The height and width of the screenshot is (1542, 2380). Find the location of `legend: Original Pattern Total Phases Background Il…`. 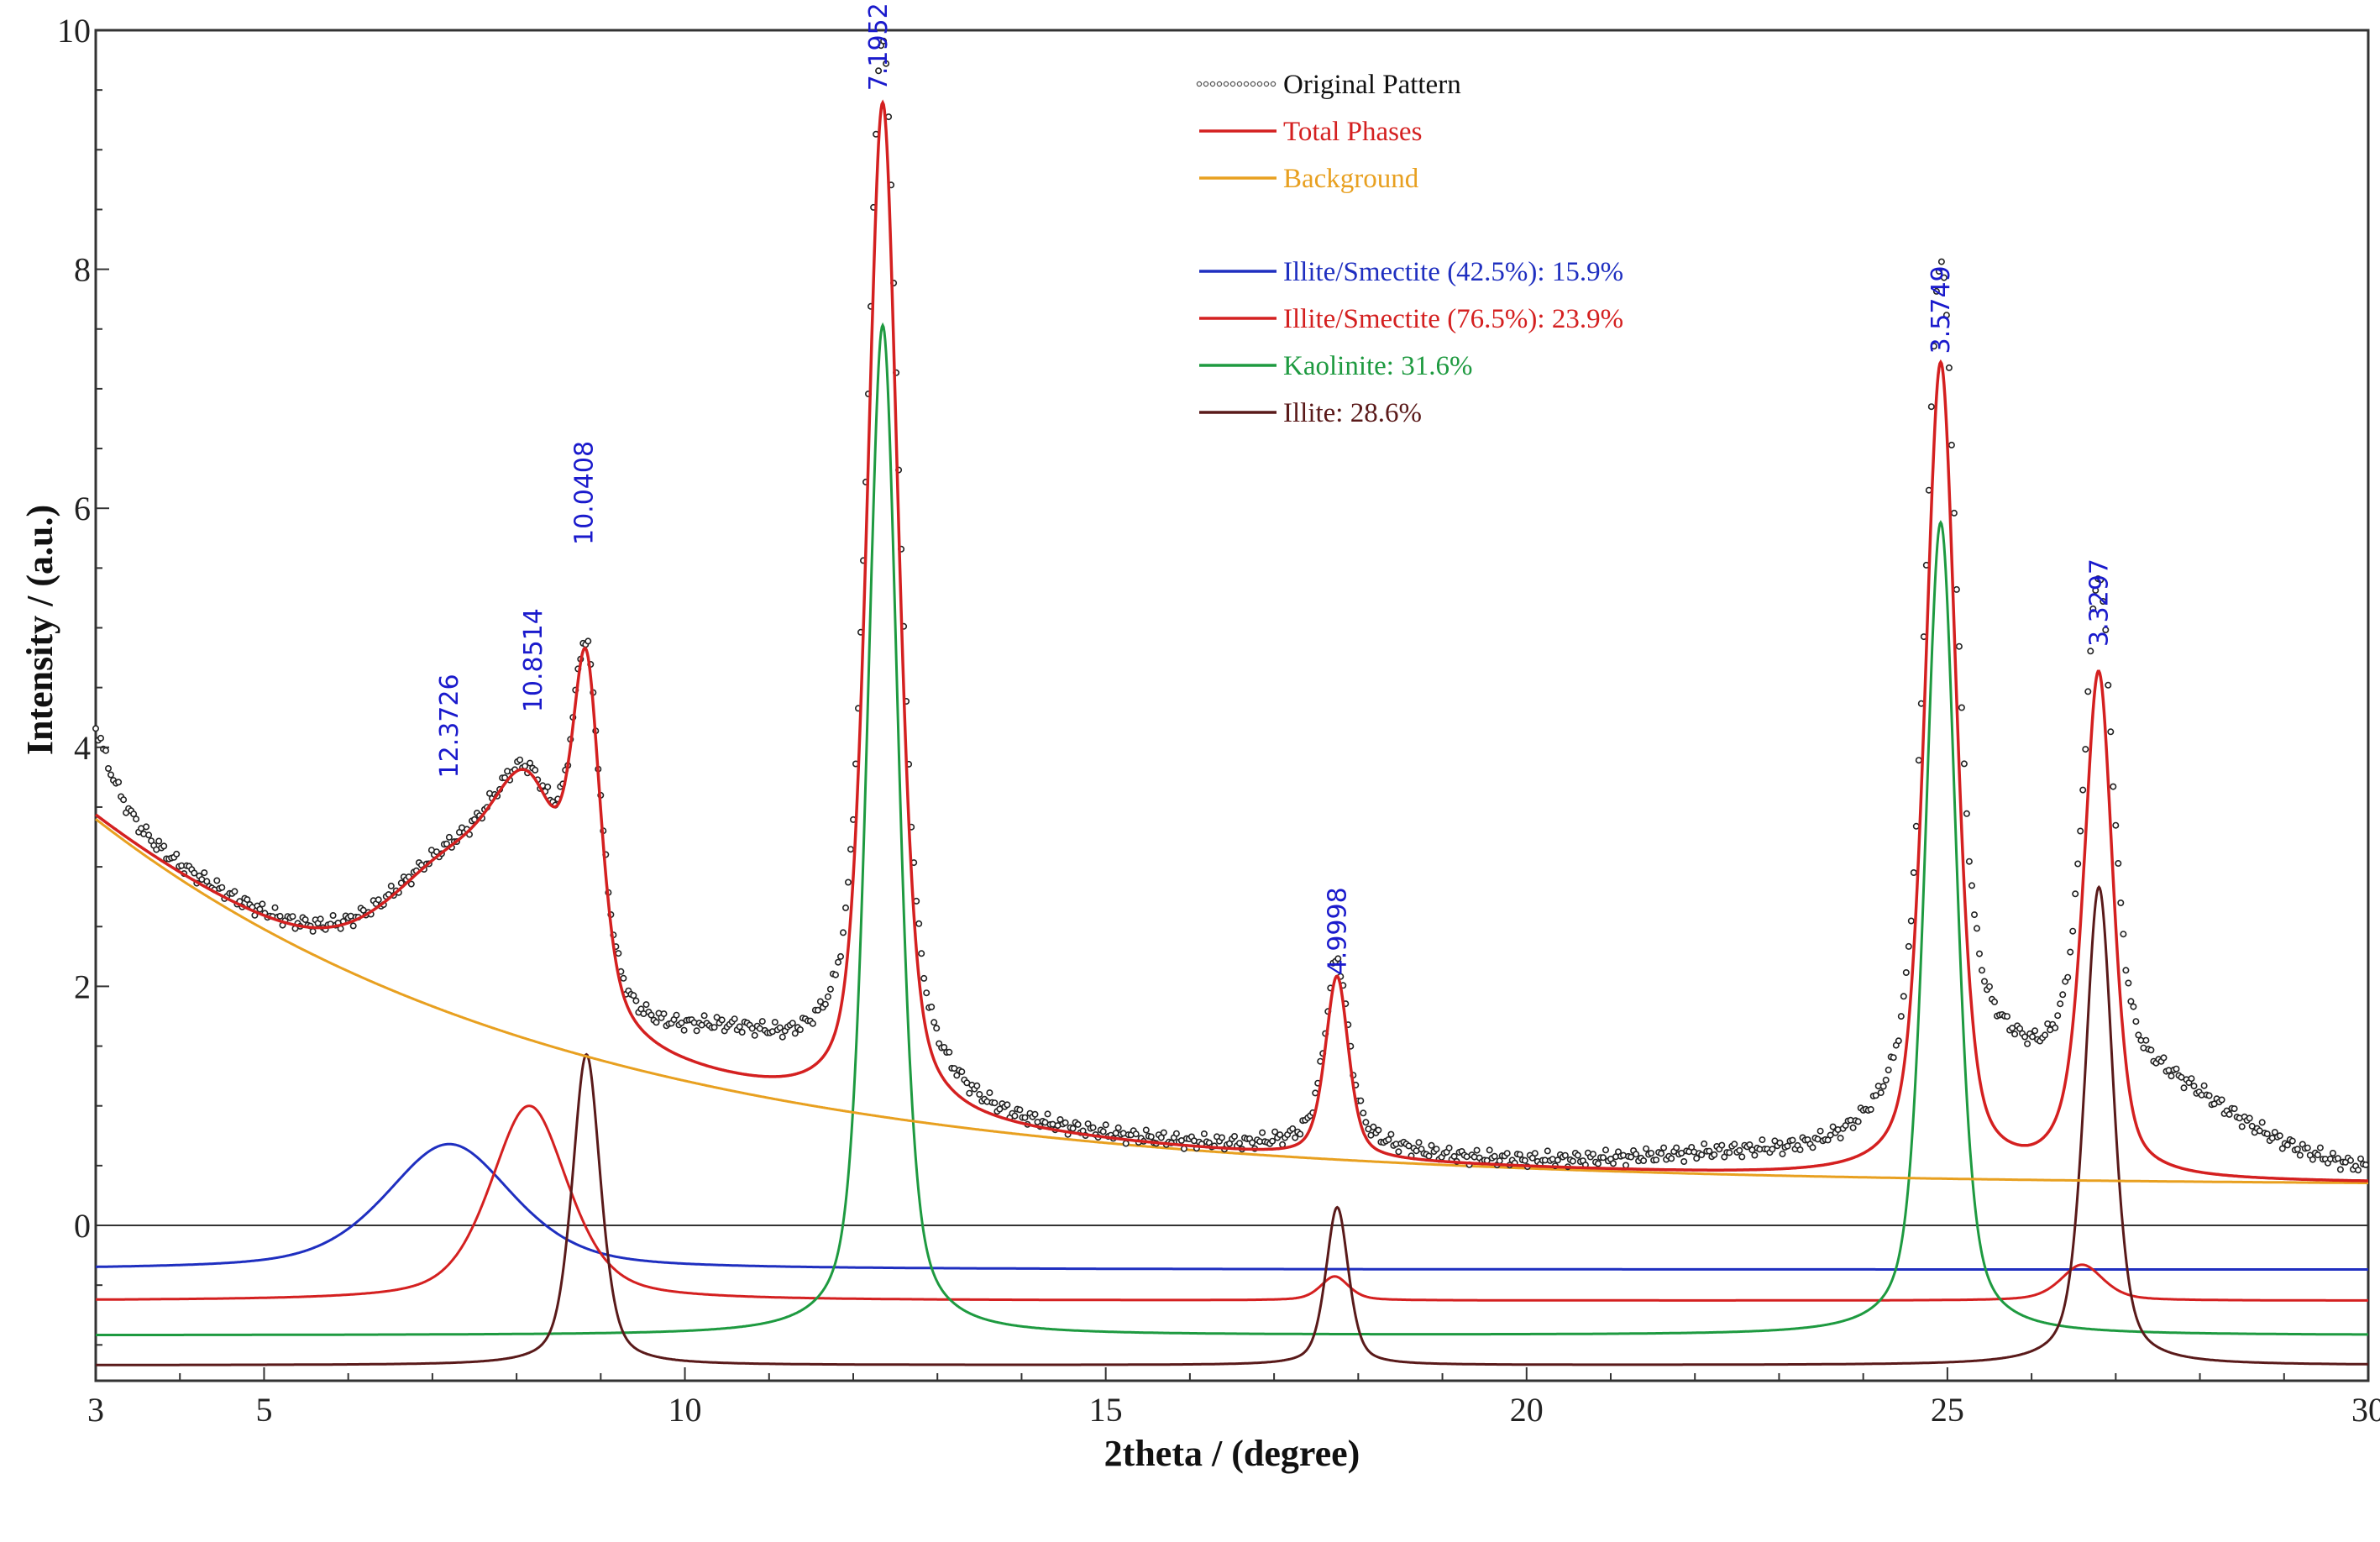

legend: Original Pattern Total Phases Background Il… is located at coordinates (1410, 249).